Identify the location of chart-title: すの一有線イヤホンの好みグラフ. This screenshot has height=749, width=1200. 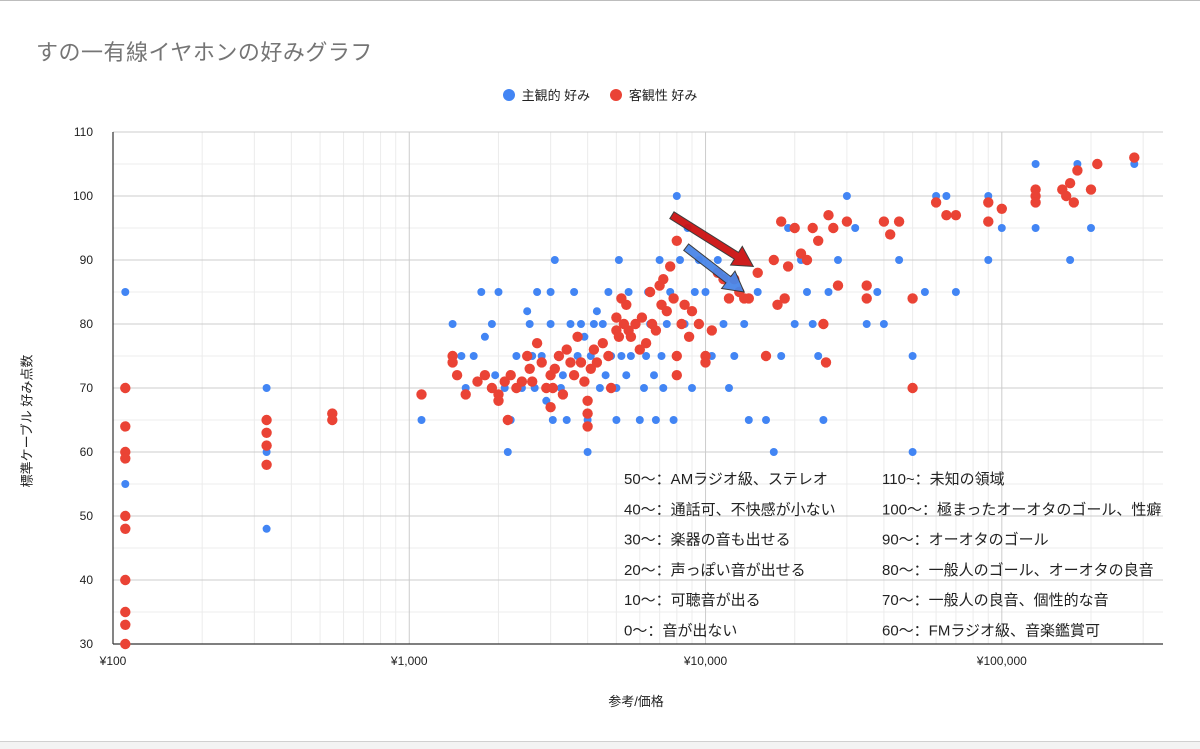
(204, 53).